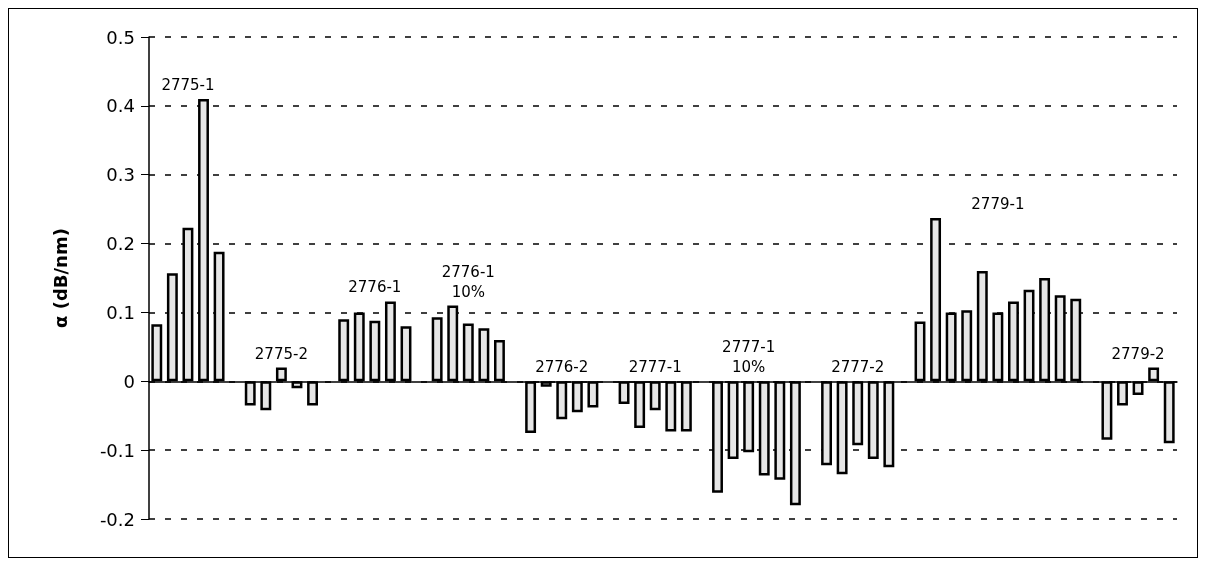 The width and height of the screenshot is (1207, 567). What do you see at coordinates (129, 381) in the screenshot?
I see `y-tick-label: 0` at bounding box center [129, 381].